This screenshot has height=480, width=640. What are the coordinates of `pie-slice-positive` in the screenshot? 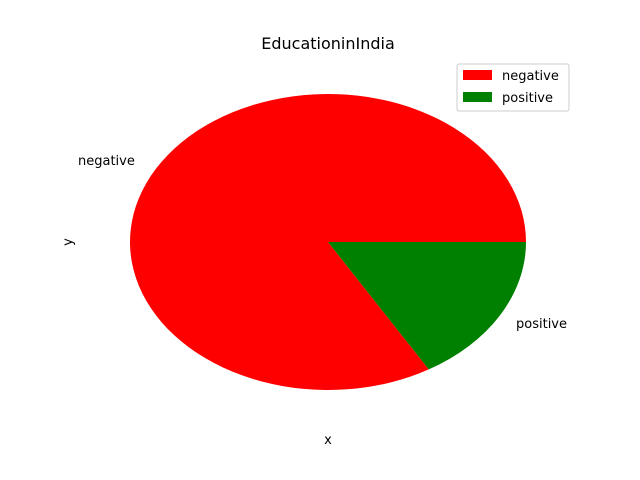 It's located at (427, 306).